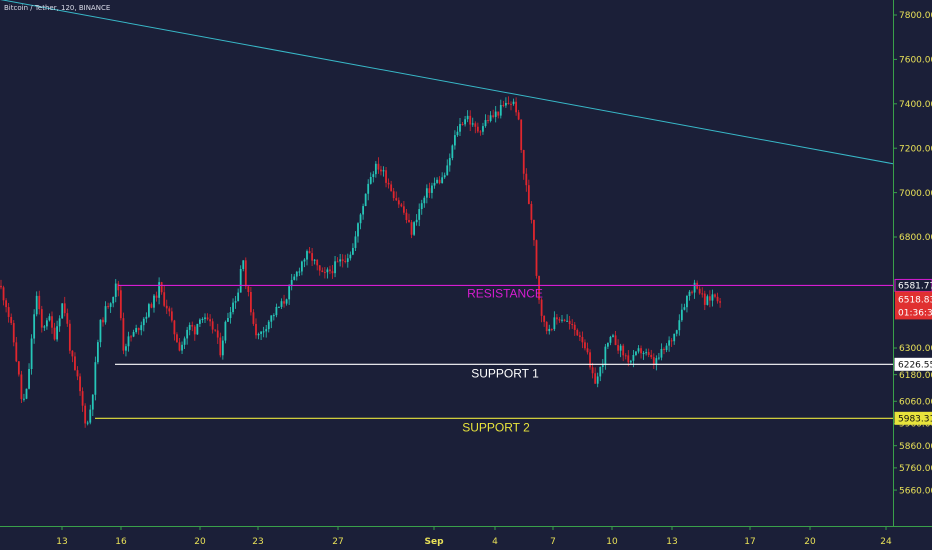  Describe the element at coordinates (913, 364) in the screenshot. I see `support1-price-tag: 6226.55` at that location.